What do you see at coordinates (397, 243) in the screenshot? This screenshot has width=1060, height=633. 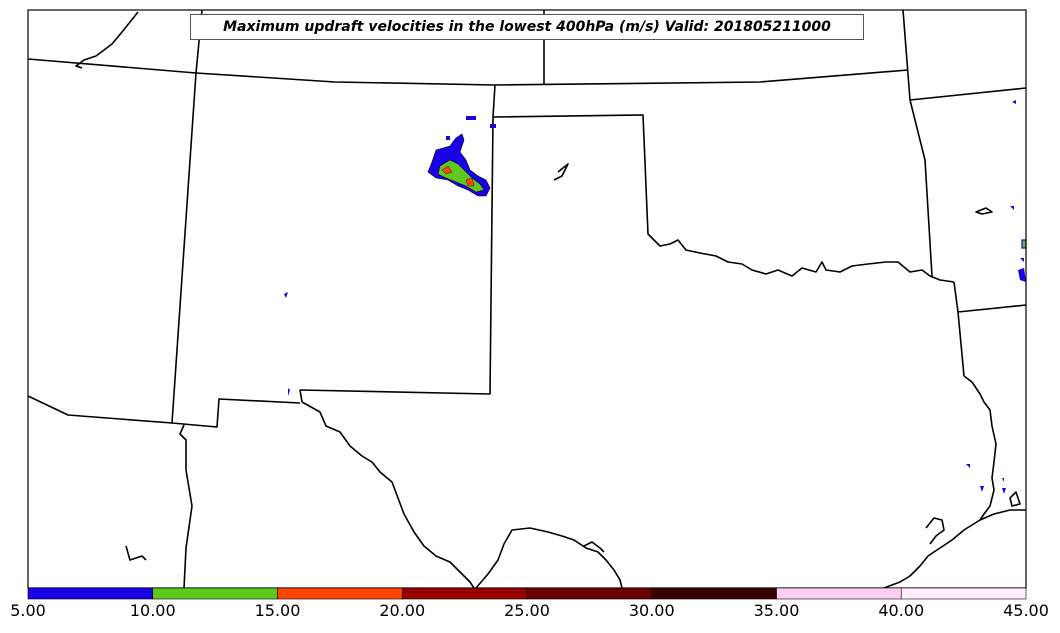 I see `boundary-nm-tx` at bounding box center [397, 243].